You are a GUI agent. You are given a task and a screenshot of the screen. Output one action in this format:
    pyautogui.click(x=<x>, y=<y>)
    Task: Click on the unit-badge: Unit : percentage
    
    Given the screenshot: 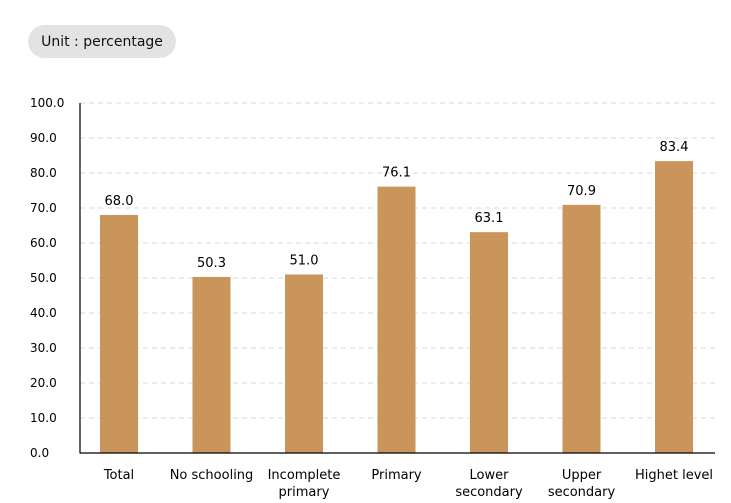 What is the action you would take?
    pyautogui.click(x=102, y=41)
    